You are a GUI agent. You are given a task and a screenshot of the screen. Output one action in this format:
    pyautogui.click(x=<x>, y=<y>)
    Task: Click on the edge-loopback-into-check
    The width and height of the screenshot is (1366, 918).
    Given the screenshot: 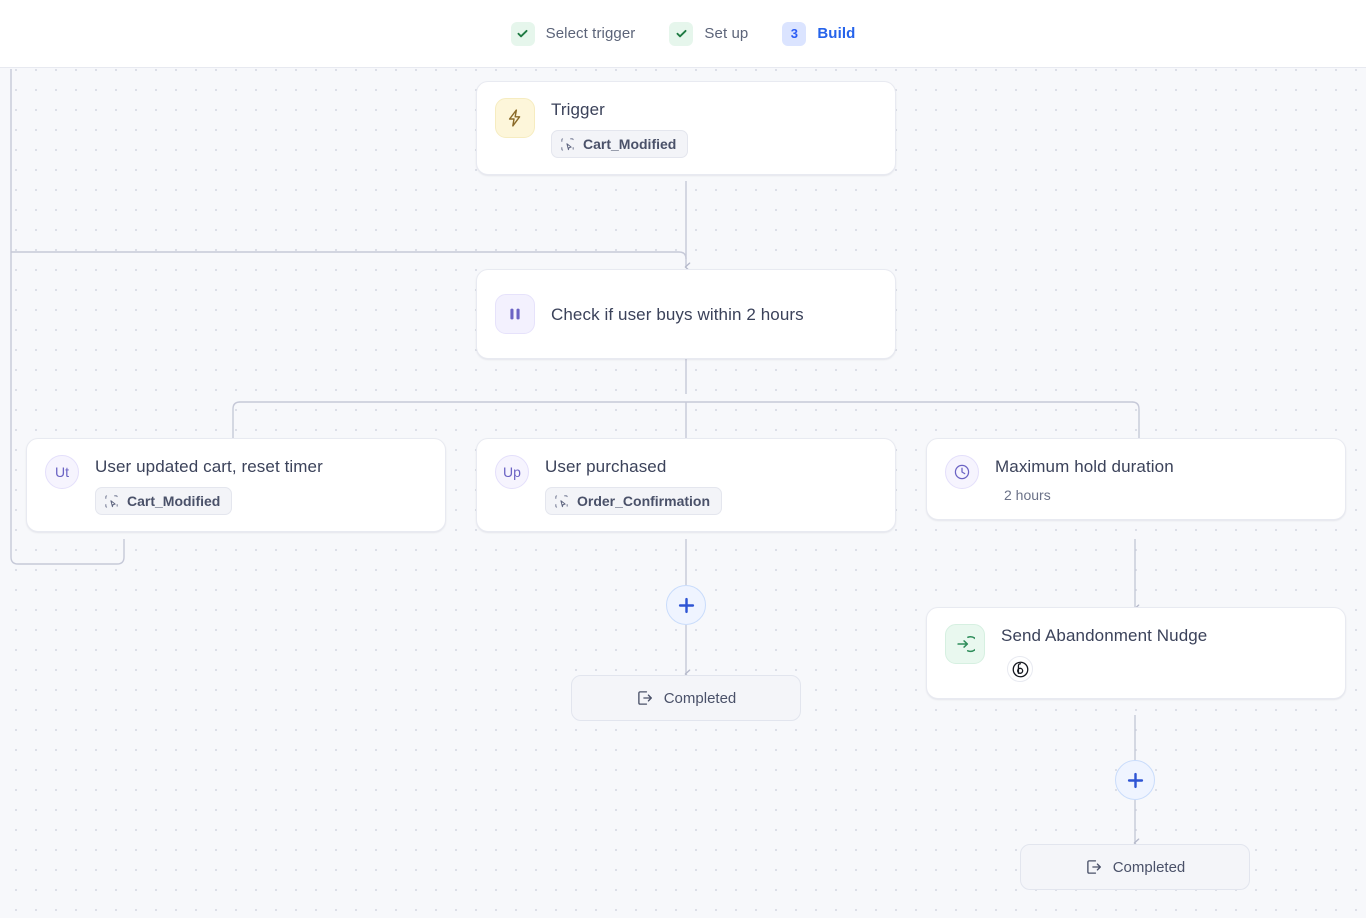 What is the action you would take?
    pyautogui.click(x=349, y=255)
    